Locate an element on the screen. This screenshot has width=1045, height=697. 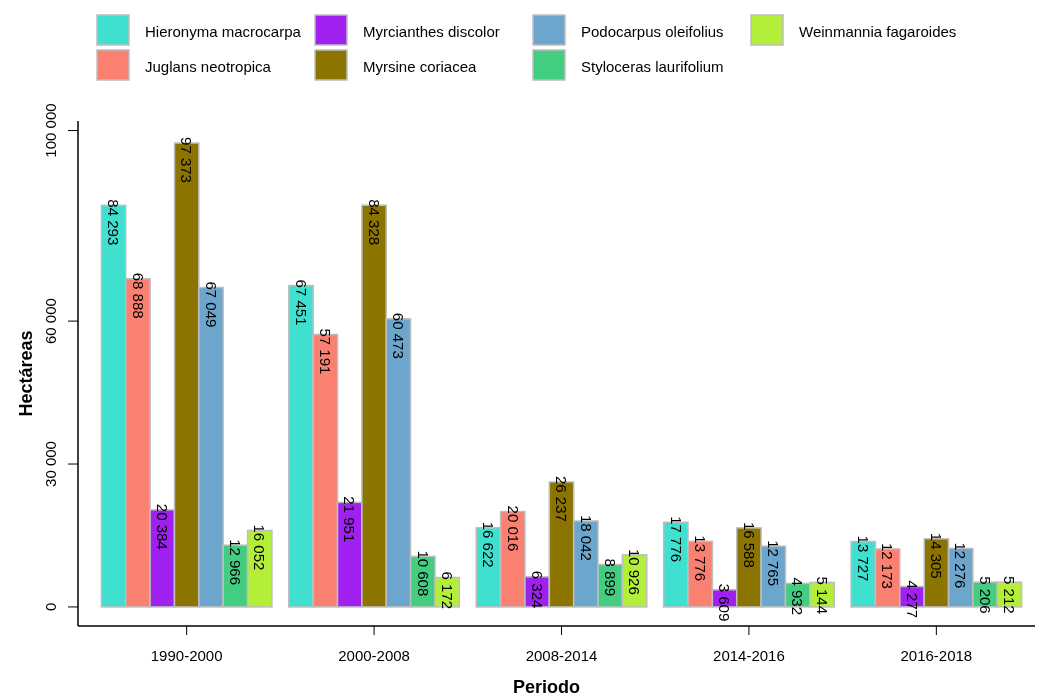
data-label: 5 206 is located at coordinates (985, 595).